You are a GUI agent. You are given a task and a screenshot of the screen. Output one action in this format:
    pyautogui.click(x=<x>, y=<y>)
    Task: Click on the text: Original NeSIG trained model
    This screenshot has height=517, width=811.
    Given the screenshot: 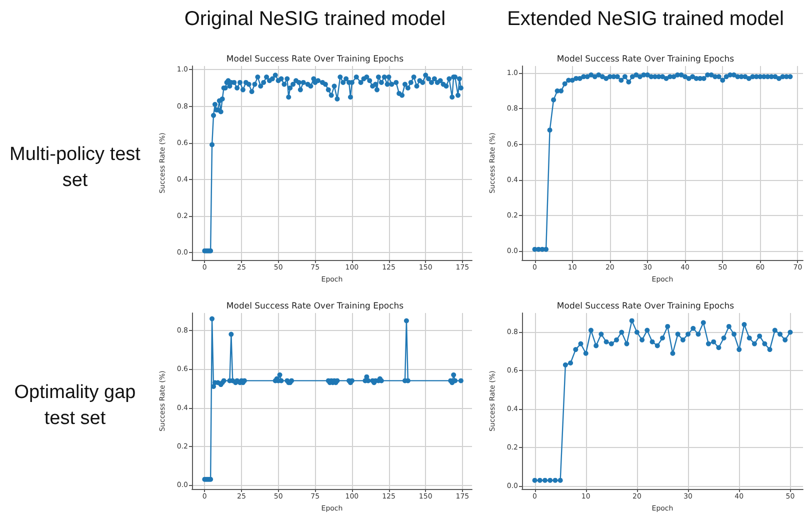 What is the action you would take?
    pyautogui.click(x=315, y=19)
    